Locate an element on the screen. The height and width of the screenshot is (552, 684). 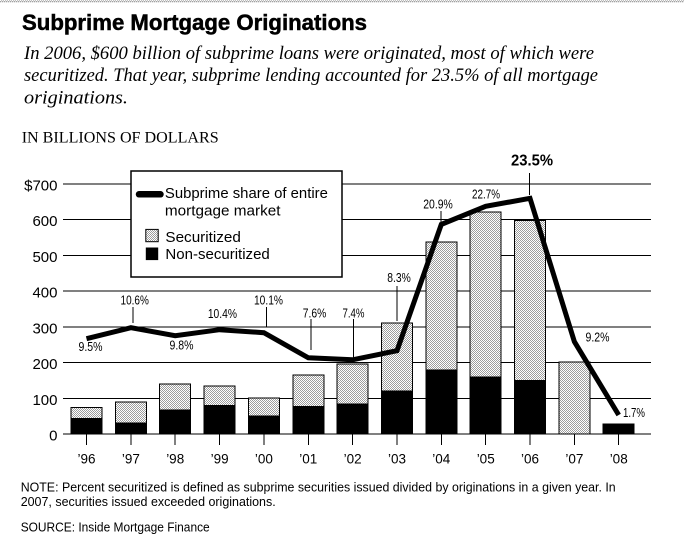
svg-text: 7.4% is located at coordinates (354, 314).